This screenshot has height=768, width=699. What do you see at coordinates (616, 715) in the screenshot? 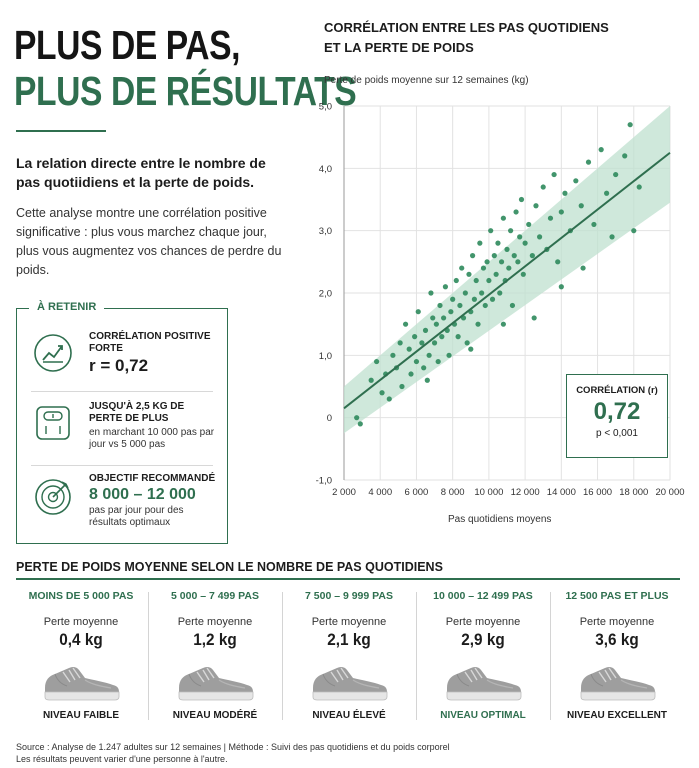
I see `category-level: NIVEAU EXCELLENT` at bounding box center [616, 715].